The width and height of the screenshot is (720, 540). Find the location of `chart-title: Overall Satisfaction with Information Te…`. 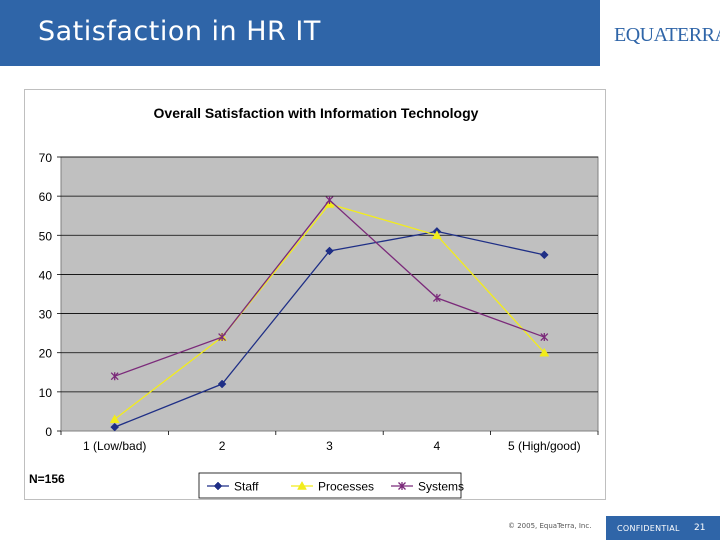

chart-title: Overall Satisfaction with Information Te… is located at coordinates (316, 113).